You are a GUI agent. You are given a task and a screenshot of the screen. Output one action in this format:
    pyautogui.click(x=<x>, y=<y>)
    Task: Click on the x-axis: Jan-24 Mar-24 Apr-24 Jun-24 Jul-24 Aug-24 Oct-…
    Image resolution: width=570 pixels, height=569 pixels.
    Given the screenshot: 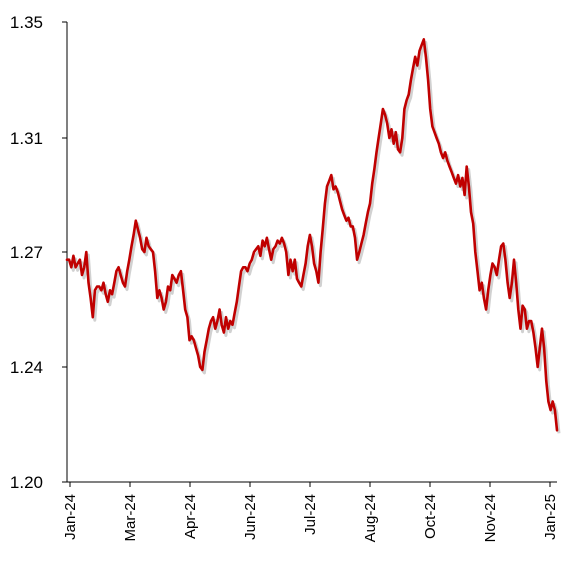 What is the action you would take?
    pyautogui.click(x=310, y=511)
    